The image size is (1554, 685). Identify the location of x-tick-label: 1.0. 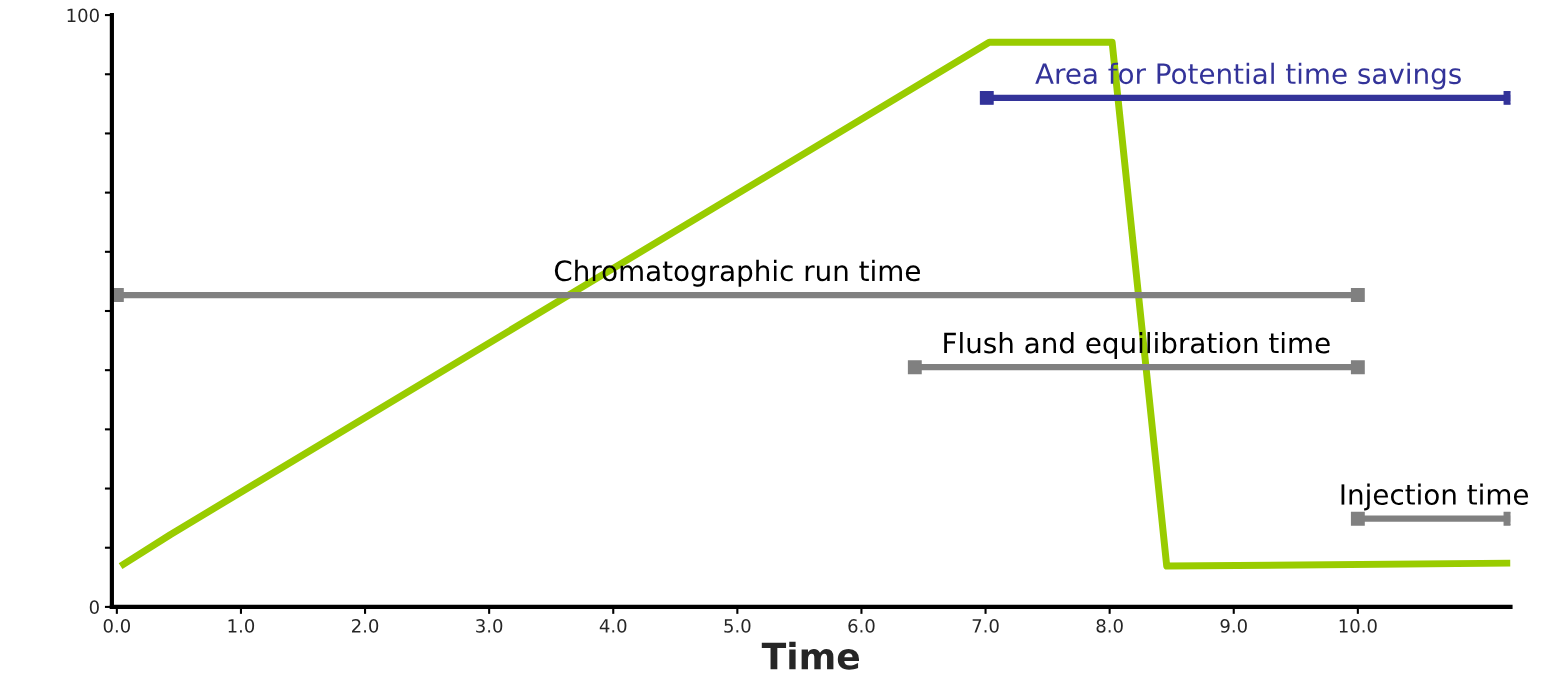
(241, 626).